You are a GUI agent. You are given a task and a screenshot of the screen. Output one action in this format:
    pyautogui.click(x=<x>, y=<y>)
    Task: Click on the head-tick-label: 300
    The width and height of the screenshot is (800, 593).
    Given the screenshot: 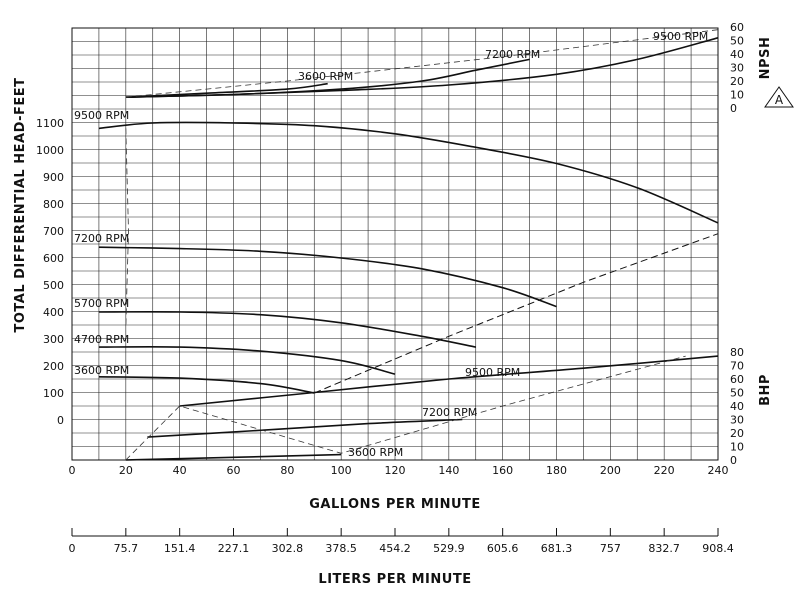 What is the action you would take?
    pyautogui.click(x=53, y=339)
    